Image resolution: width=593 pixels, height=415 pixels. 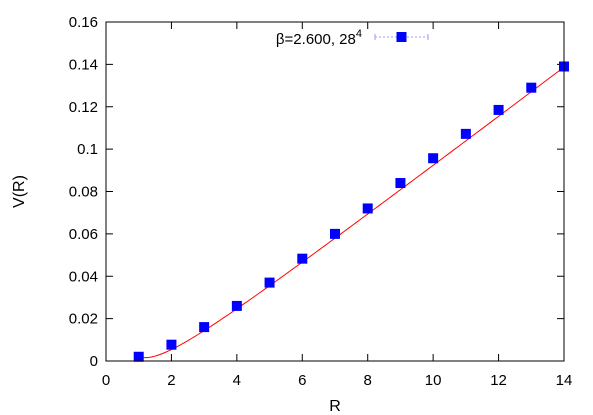 What do you see at coordinates (87, 149) in the screenshot?
I see `y-tick-label: 0.1` at bounding box center [87, 149].